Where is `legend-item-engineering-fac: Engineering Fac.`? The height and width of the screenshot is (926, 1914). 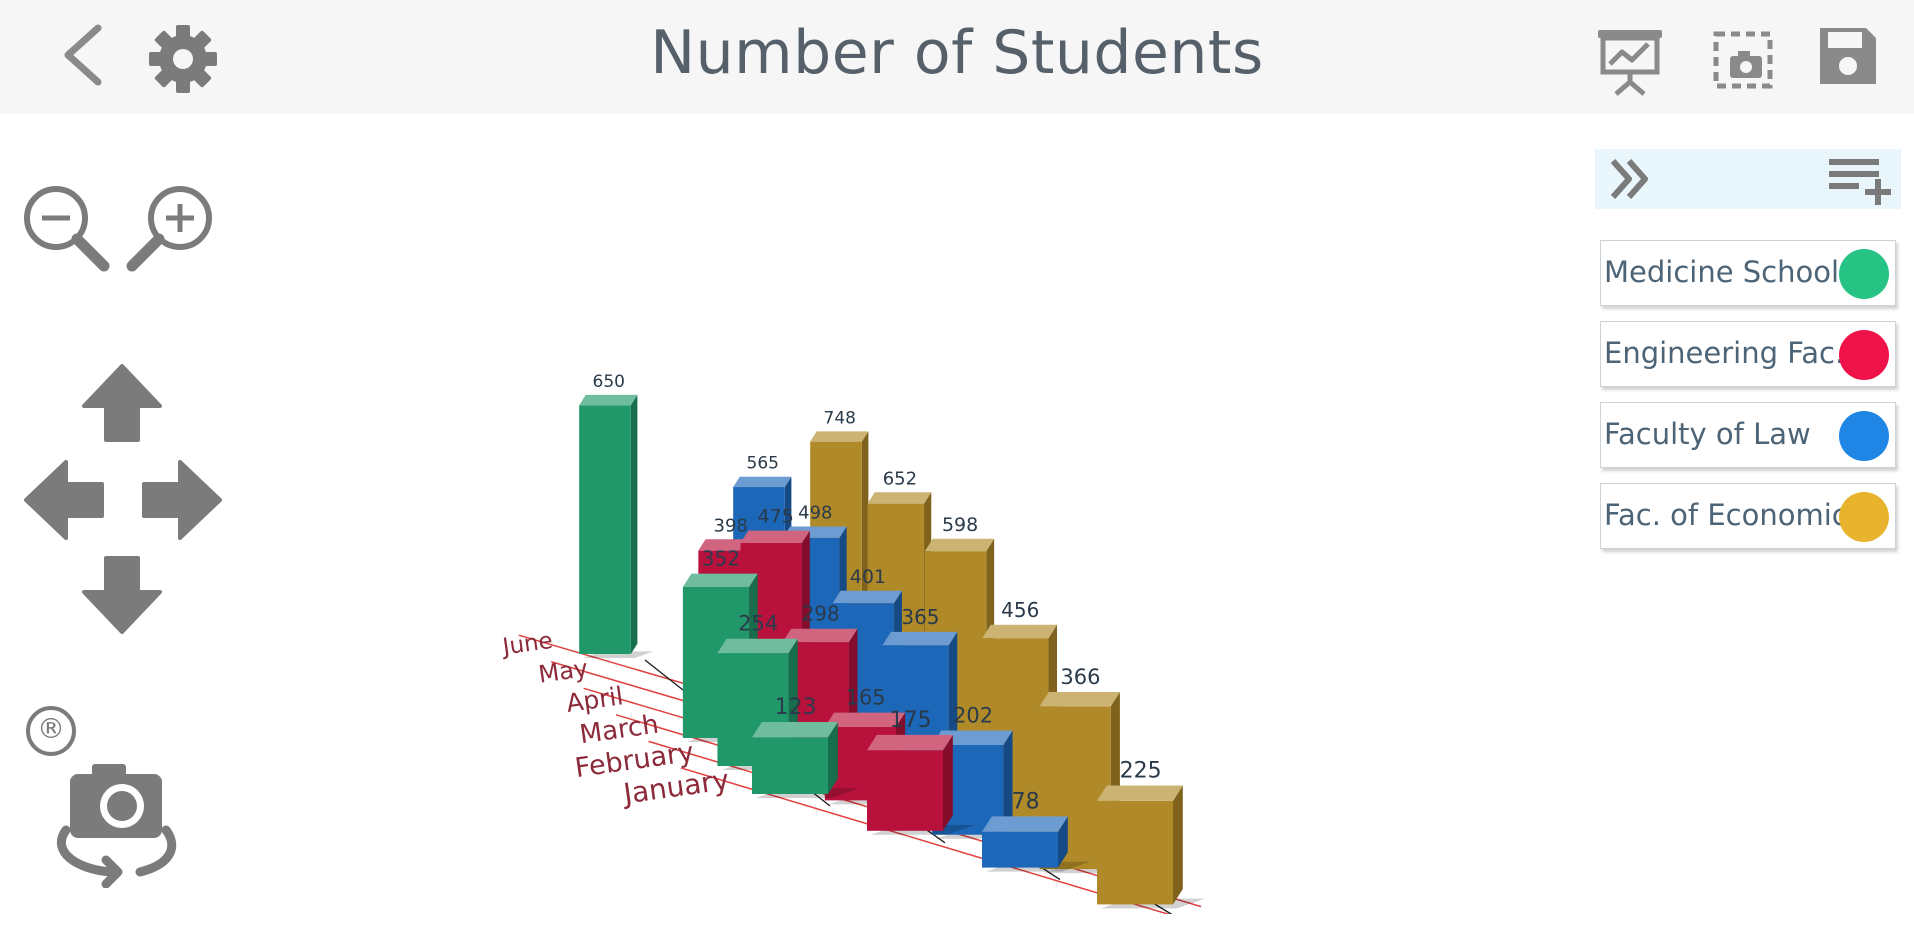
legend-item-engineering-fac: Engineering Fac. is located at coordinates (1748, 354).